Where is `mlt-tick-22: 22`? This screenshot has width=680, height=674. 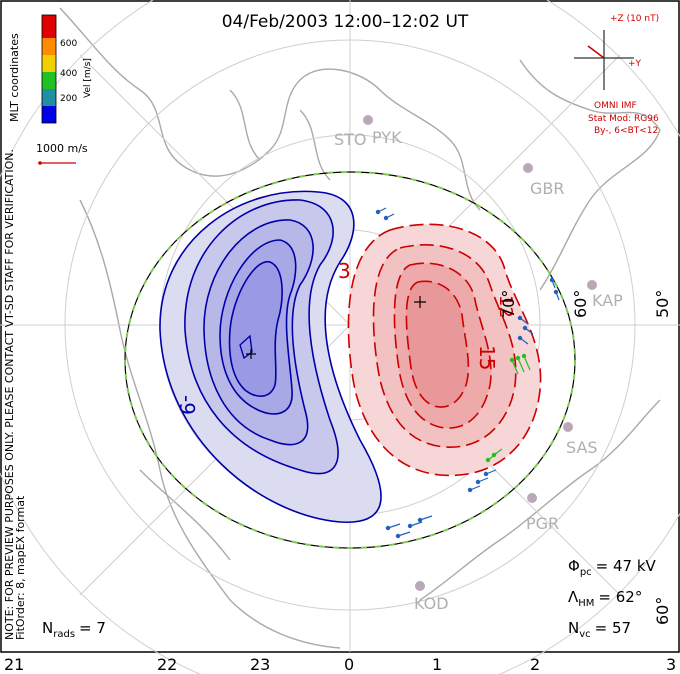
mlt-tick-22: 22 is located at coordinates (167, 664).